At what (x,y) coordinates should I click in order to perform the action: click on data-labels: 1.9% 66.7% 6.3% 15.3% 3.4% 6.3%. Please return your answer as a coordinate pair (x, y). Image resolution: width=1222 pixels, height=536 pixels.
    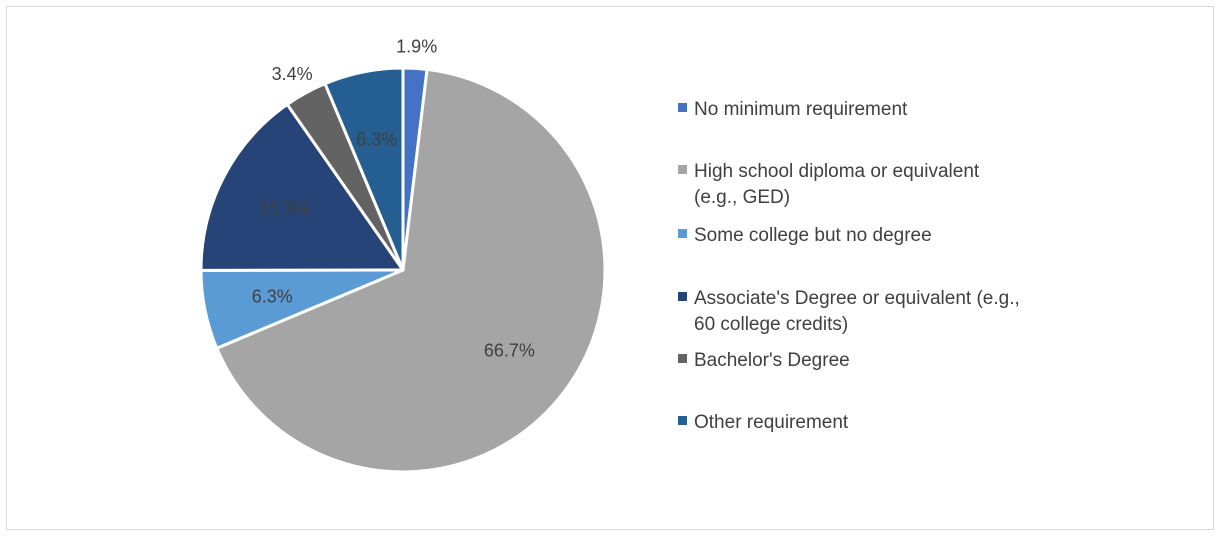
    Looking at the image, I should click on (393, 198).